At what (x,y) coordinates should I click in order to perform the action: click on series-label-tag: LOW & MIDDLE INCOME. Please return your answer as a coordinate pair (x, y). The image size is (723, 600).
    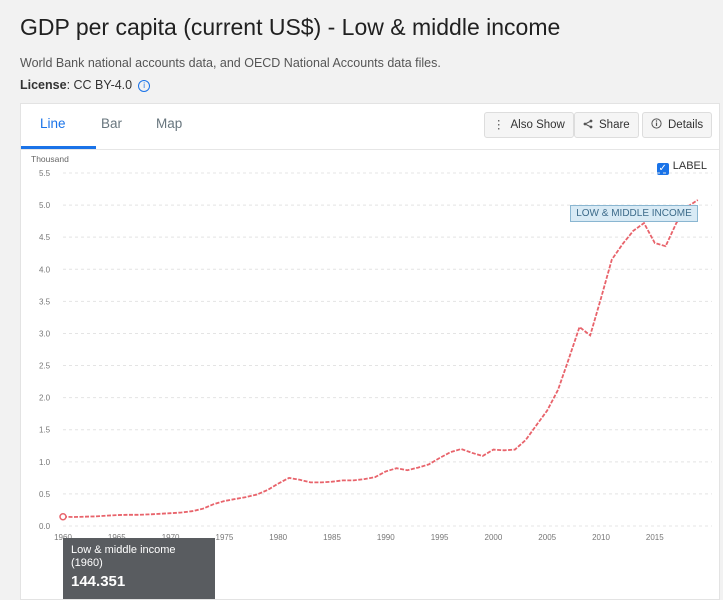
    Looking at the image, I should click on (634, 213).